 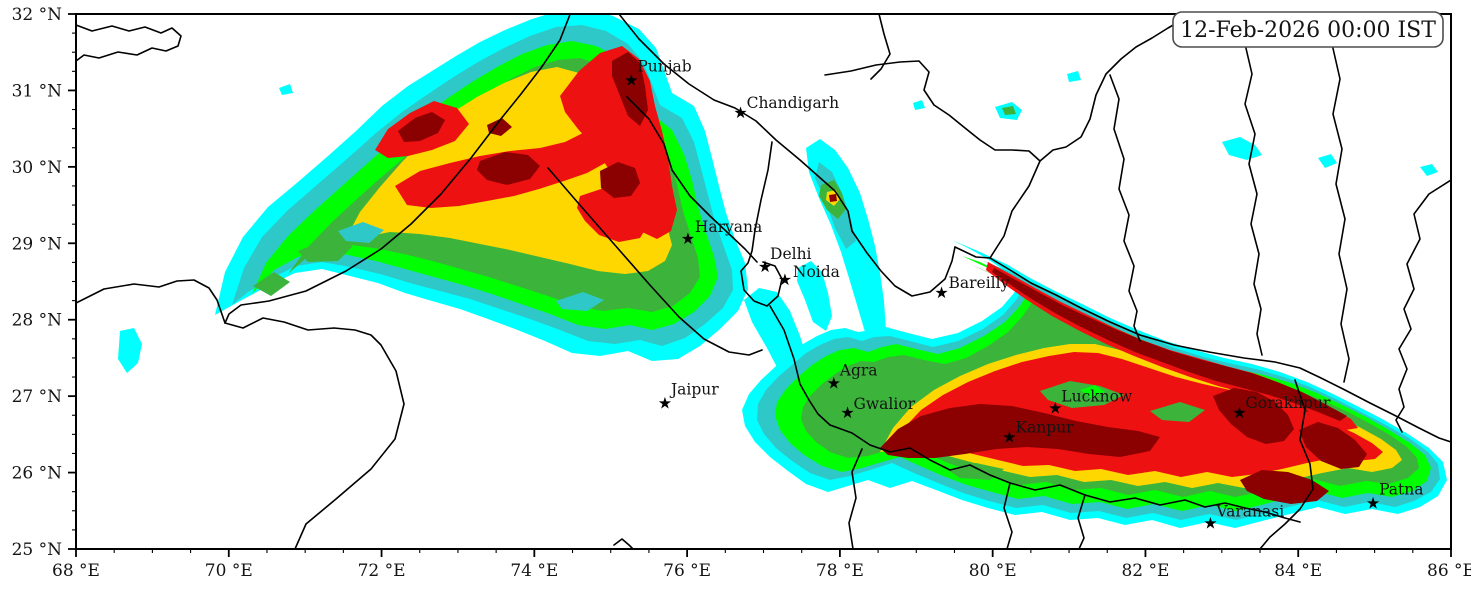 What do you see at coordinates (852, 376) in the screenshot?
I see `city-agra: ★Agra` at bounding box center [852, 376].